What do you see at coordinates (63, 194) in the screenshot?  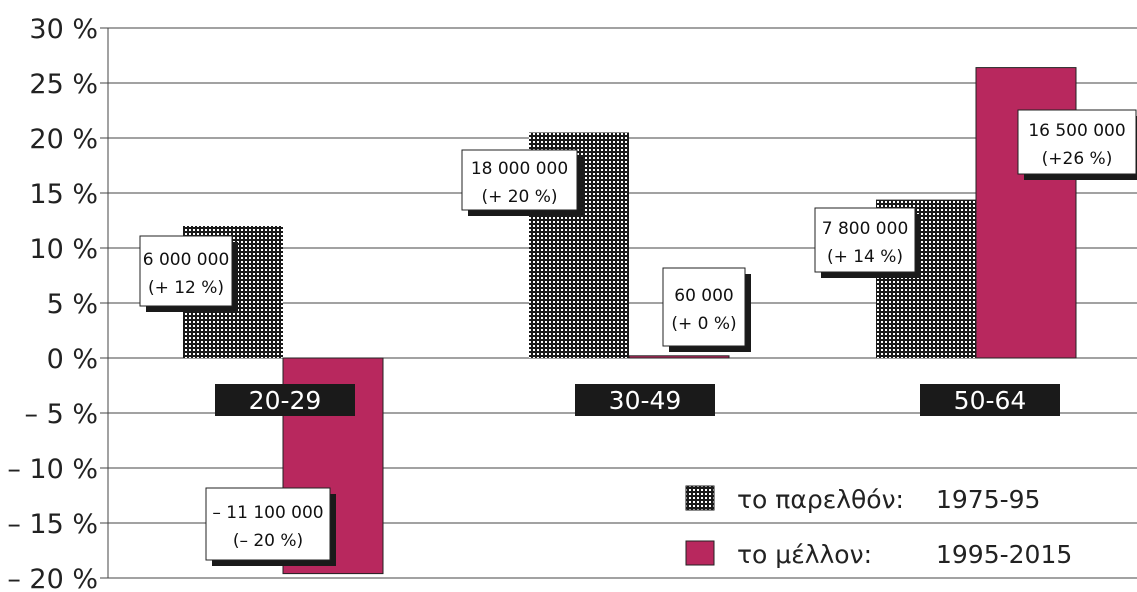 I see `y-tick-label: 15 %` at bounding box center [63, 194].